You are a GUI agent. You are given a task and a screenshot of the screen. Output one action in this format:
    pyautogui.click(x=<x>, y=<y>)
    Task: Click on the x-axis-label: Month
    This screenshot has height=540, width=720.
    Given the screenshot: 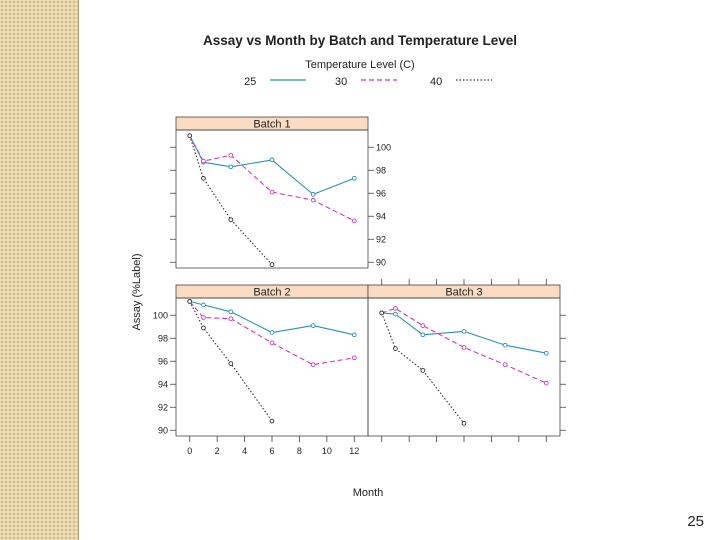 What is the action you would take?
    pyautogui.click(x=368, y=493)
    